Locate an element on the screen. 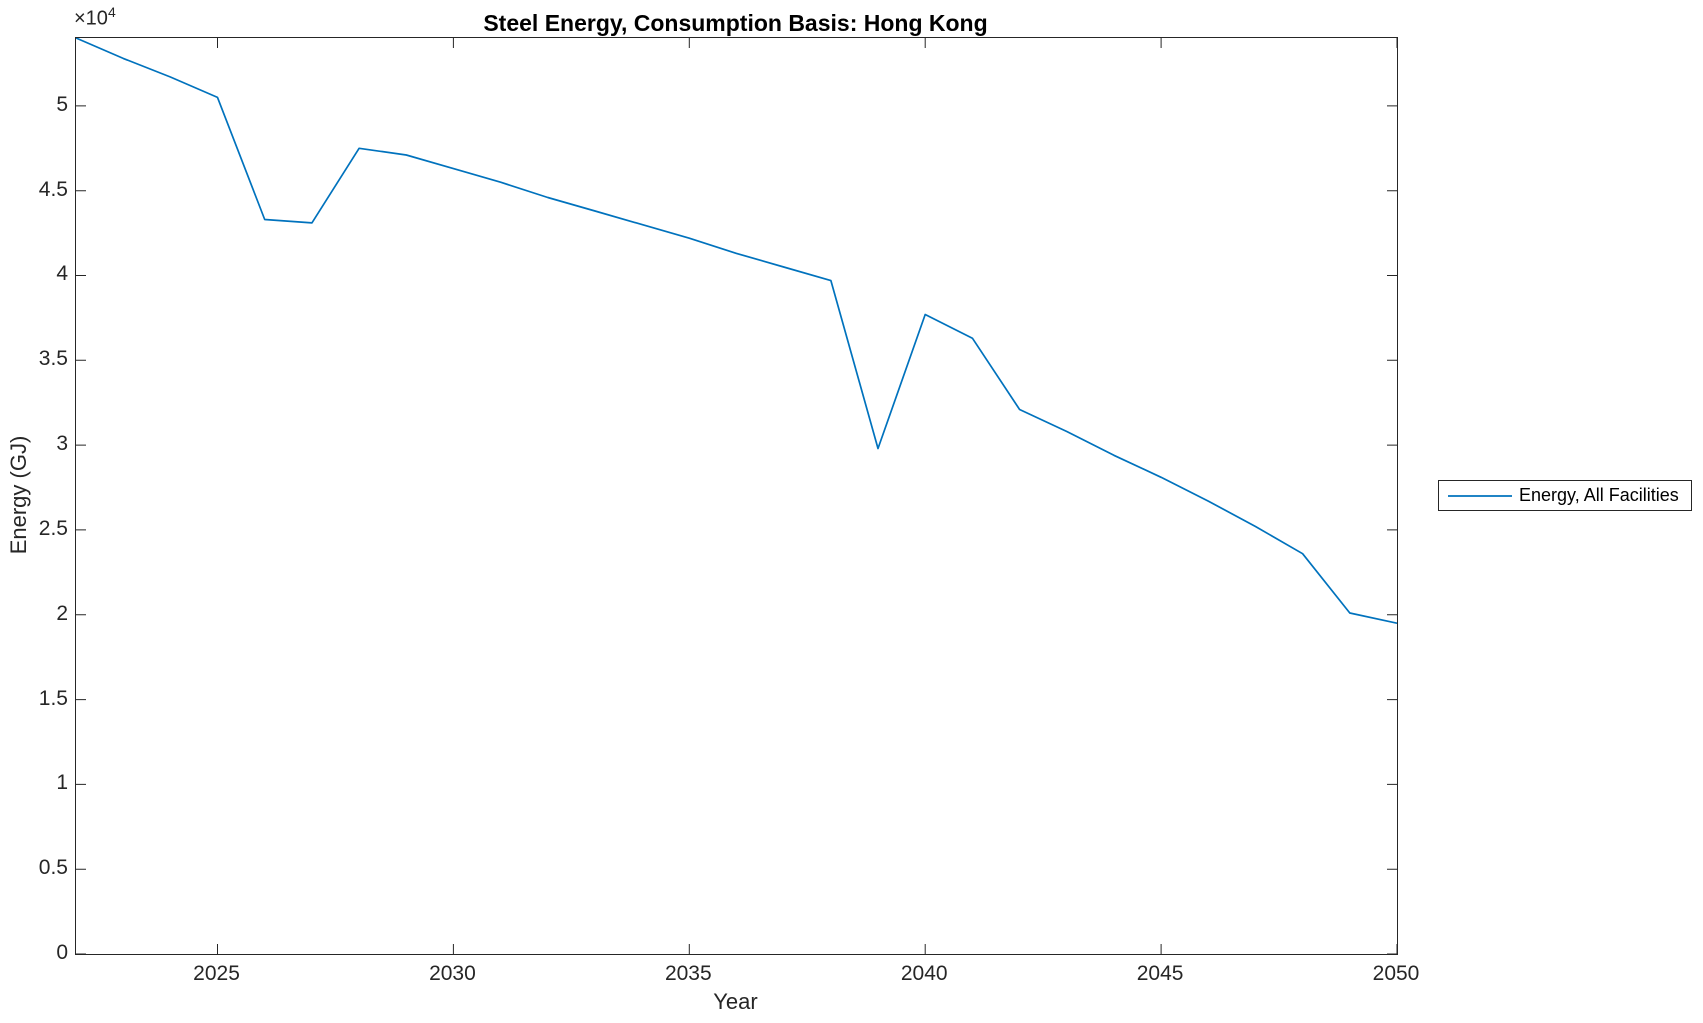 The width and height of the screenshot is (1703, 1023). legend-label: Energy, All Facilities is located at coordinates (1599, 495).